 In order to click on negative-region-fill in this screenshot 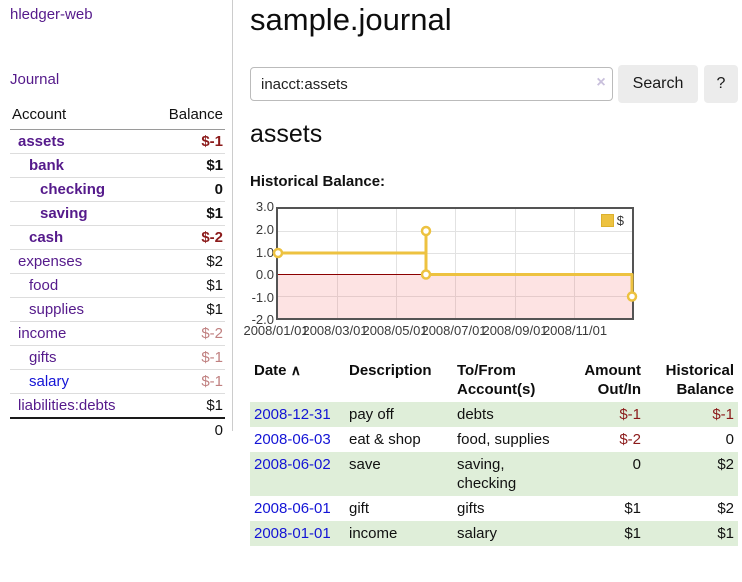, I will do `click(455, 296)`.